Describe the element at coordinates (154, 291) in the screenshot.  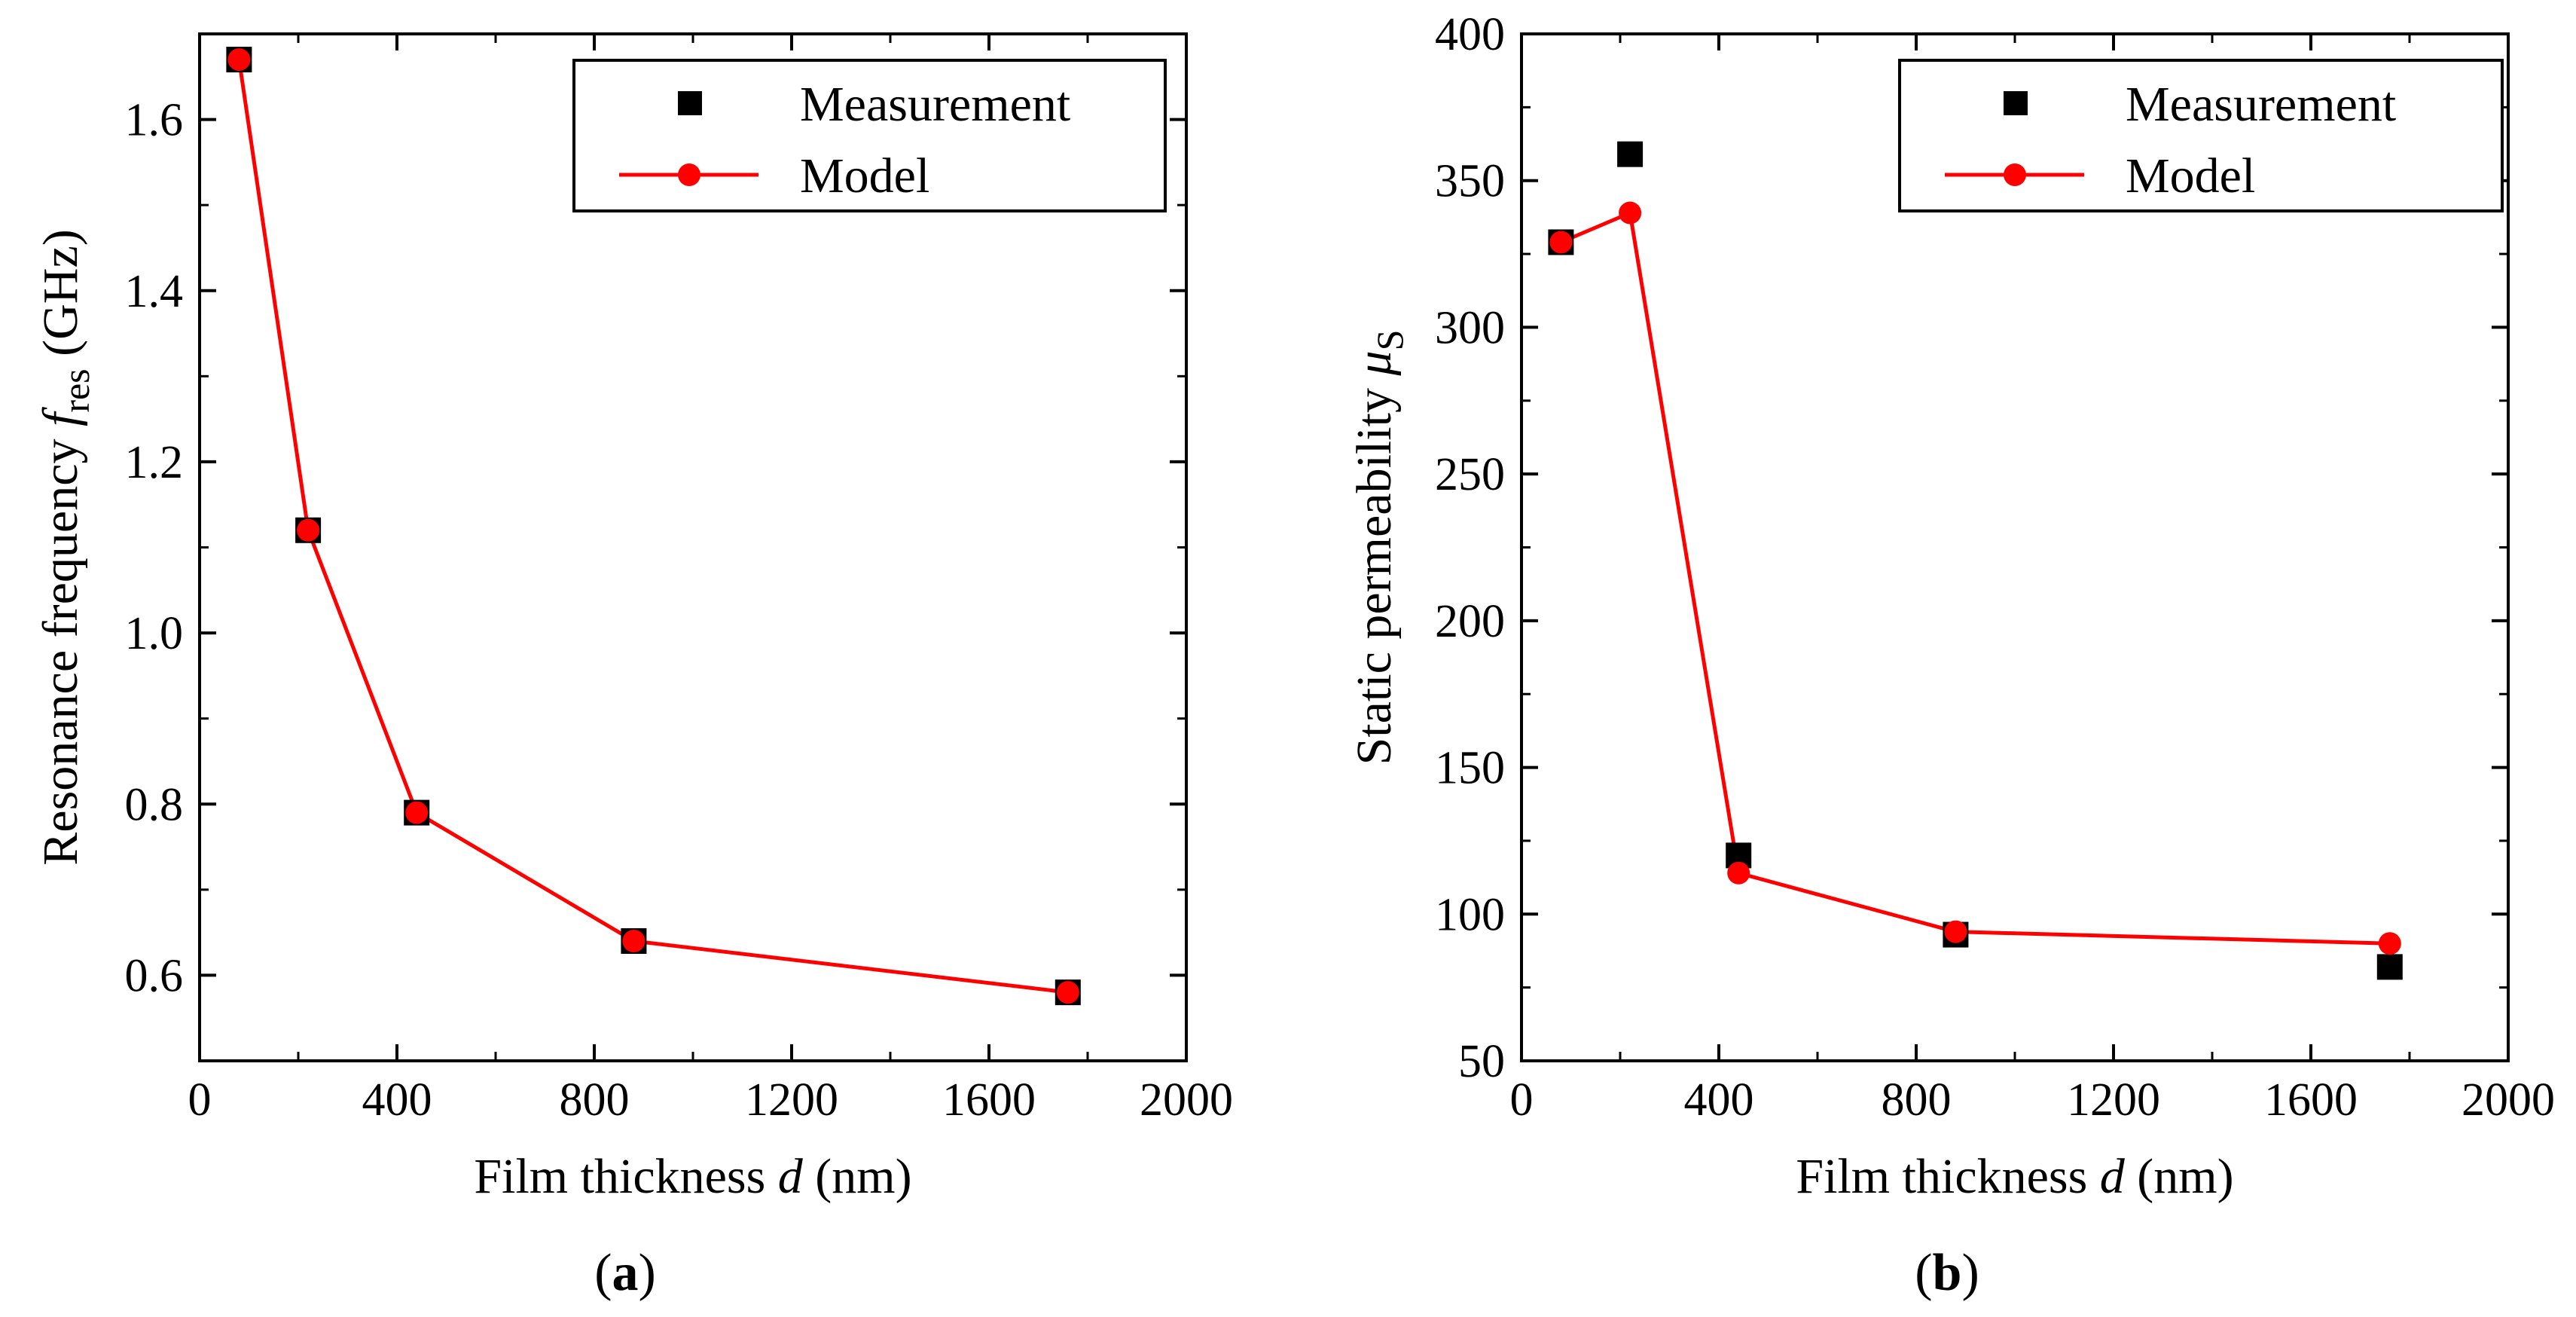
I see `y-tick-label: 1.4` at that location.